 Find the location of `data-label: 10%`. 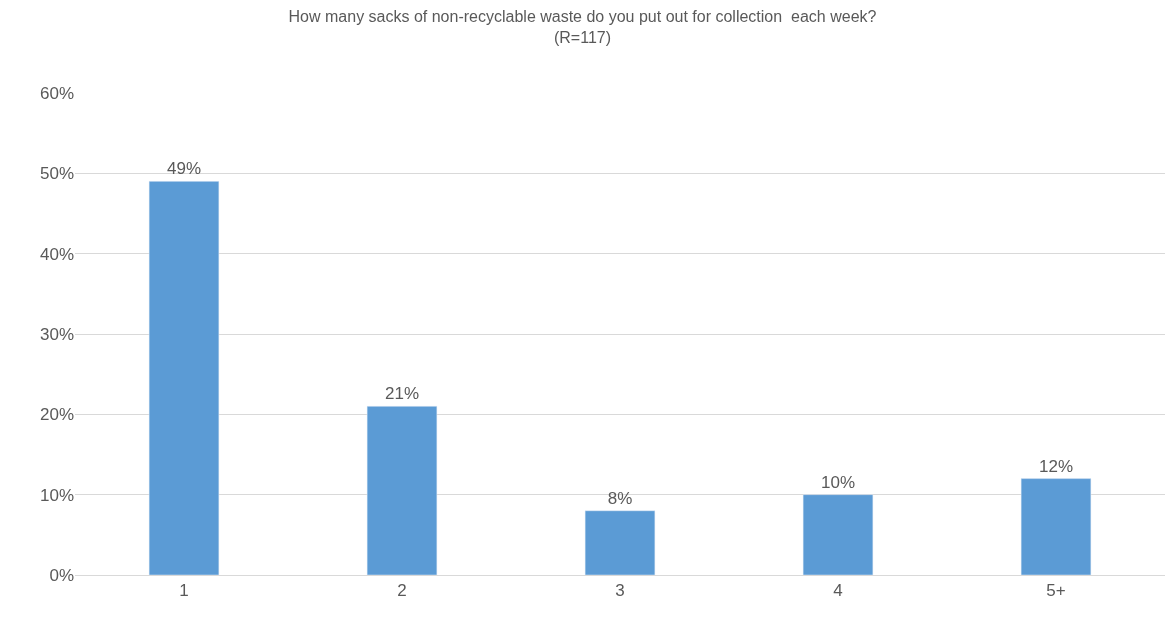

data-label: 10% is located at coordinates (838, 482).